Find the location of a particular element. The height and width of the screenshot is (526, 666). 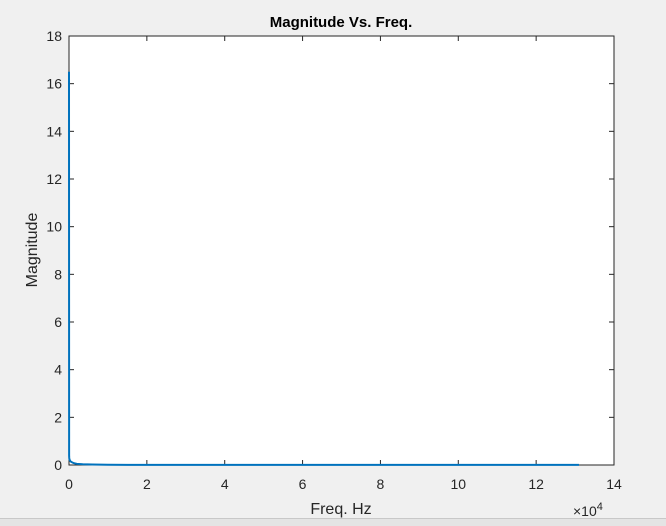

y-tick-label: 4 is located at coordinates (58, 370).